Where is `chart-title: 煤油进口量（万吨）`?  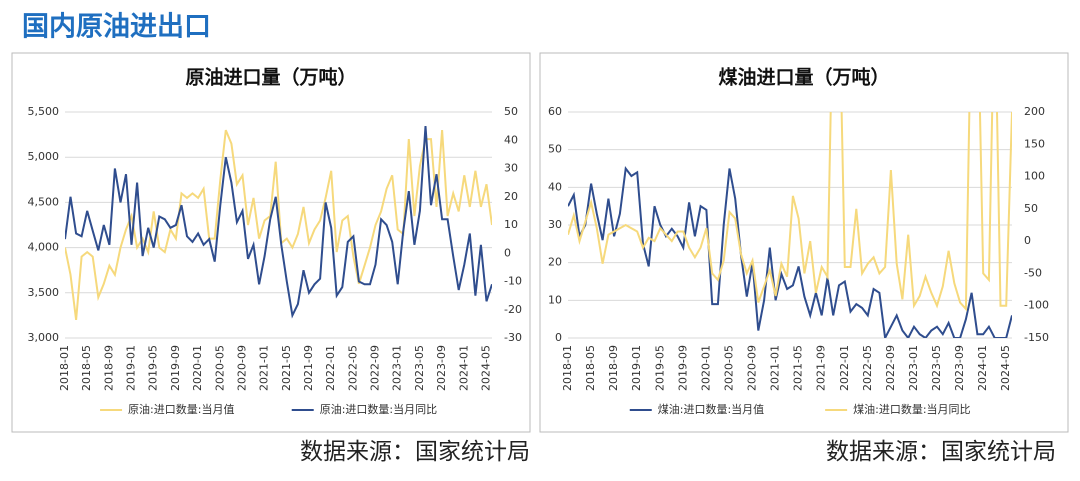
chart-title: 煤油进口量（万吨） is located at coordinates (803, 77).